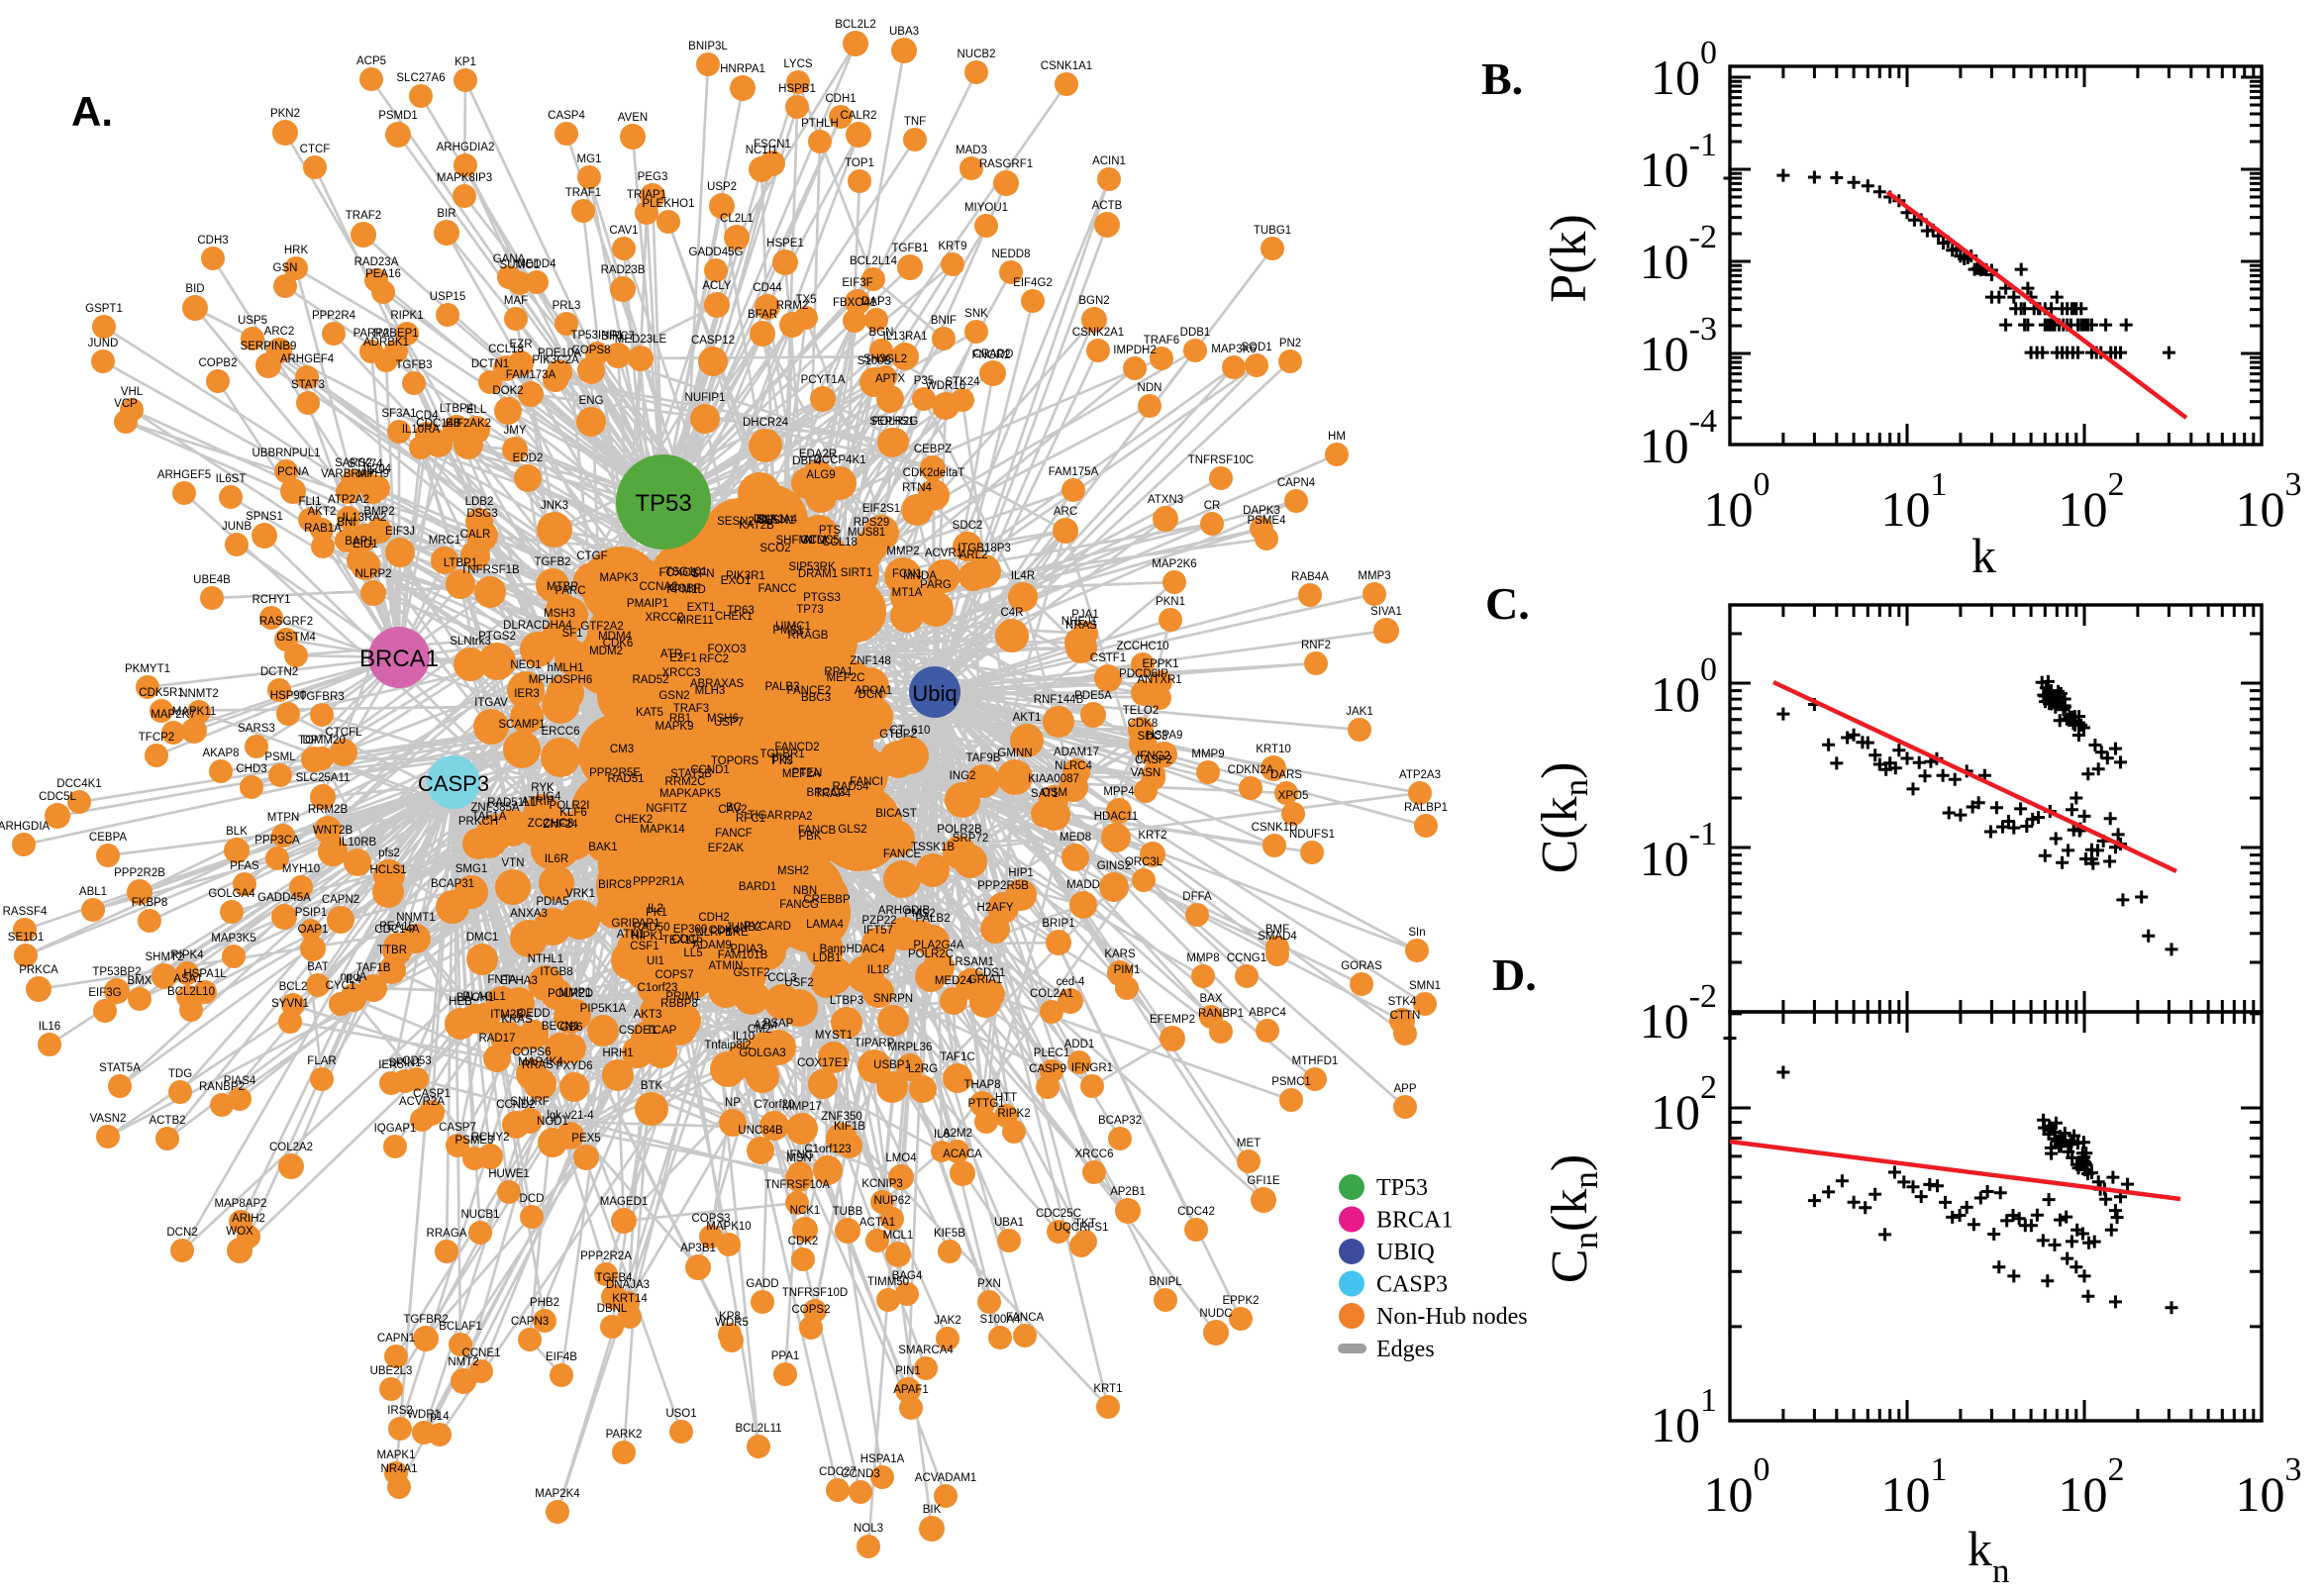  Describe the element at coordinates (818, 454) in the screenshot. I see `svg-text: EDA2R` at that location.